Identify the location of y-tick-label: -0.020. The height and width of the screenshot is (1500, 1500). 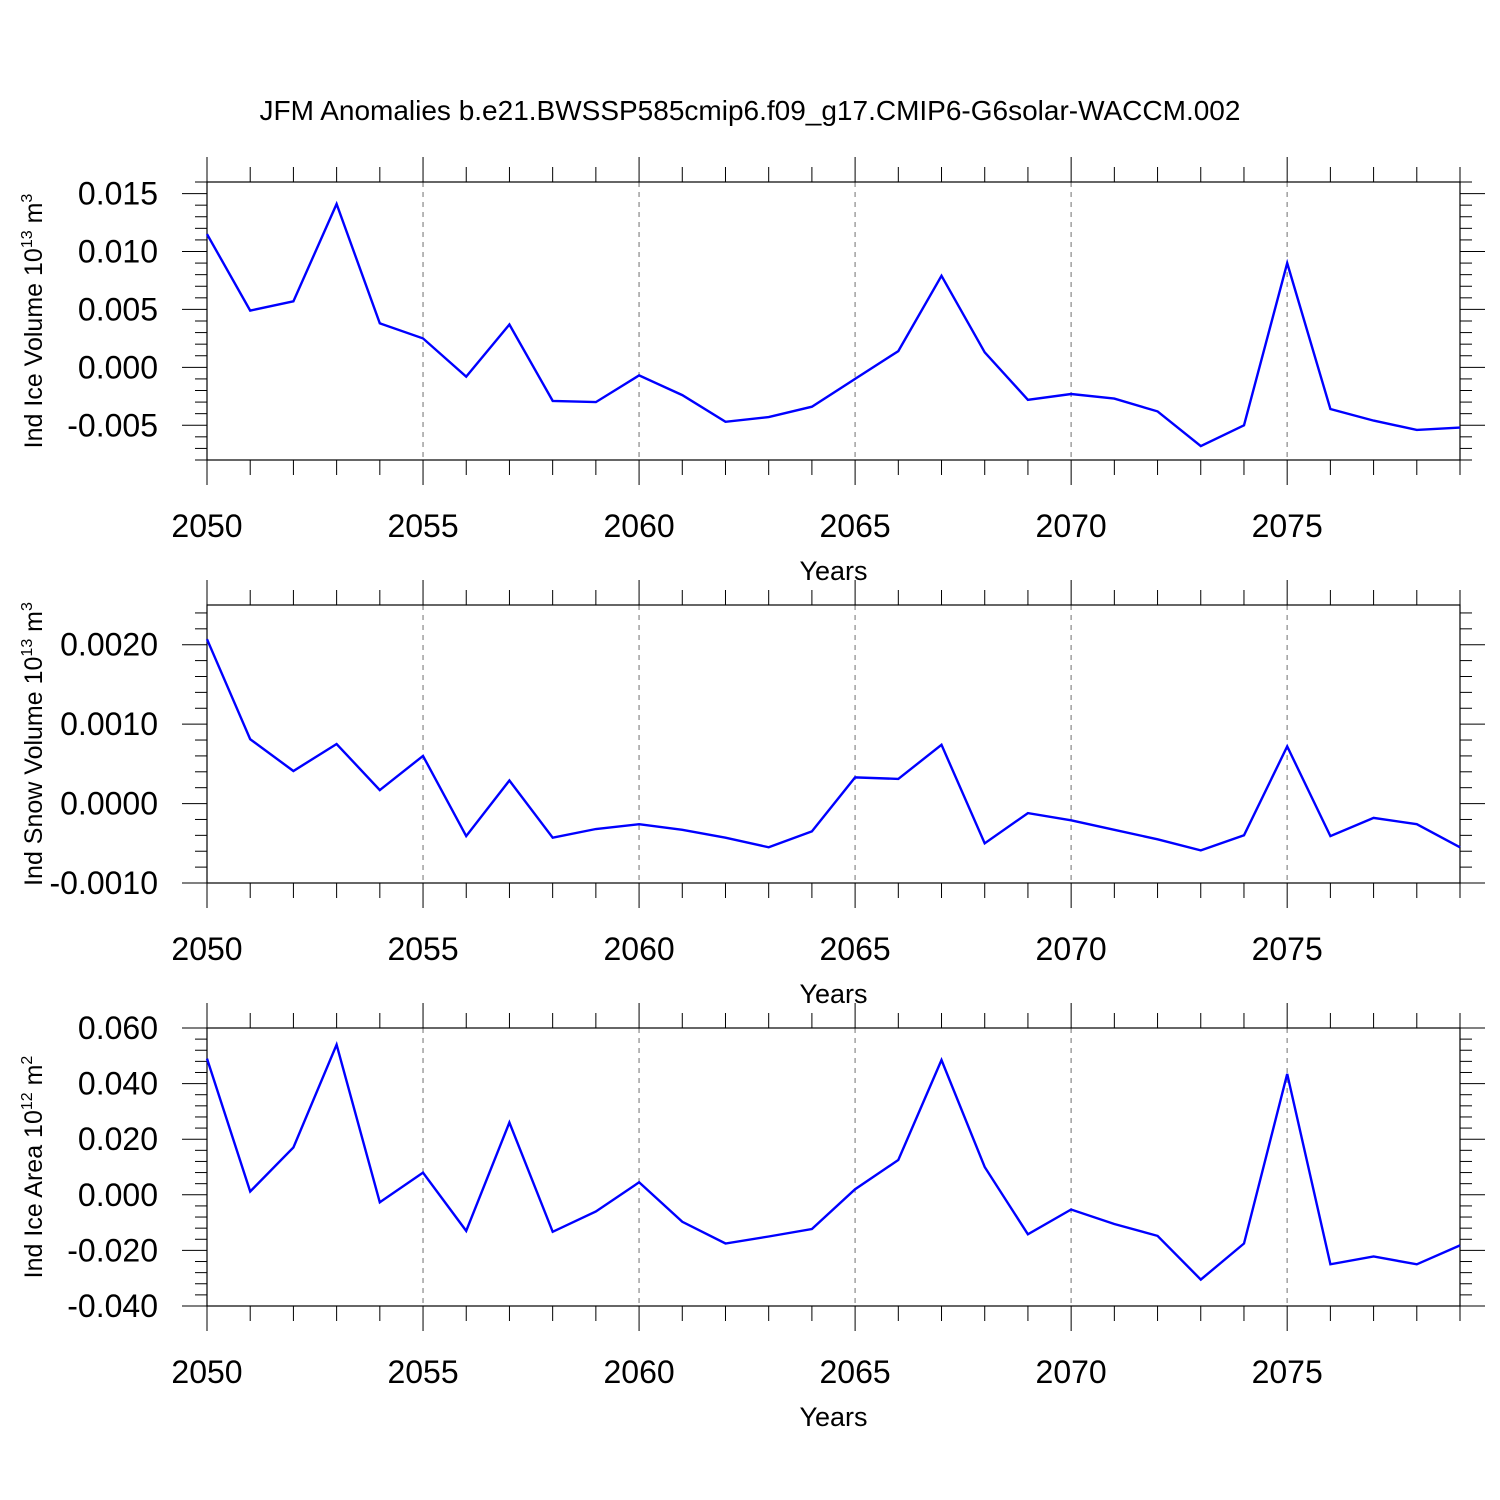
(112, 1250).